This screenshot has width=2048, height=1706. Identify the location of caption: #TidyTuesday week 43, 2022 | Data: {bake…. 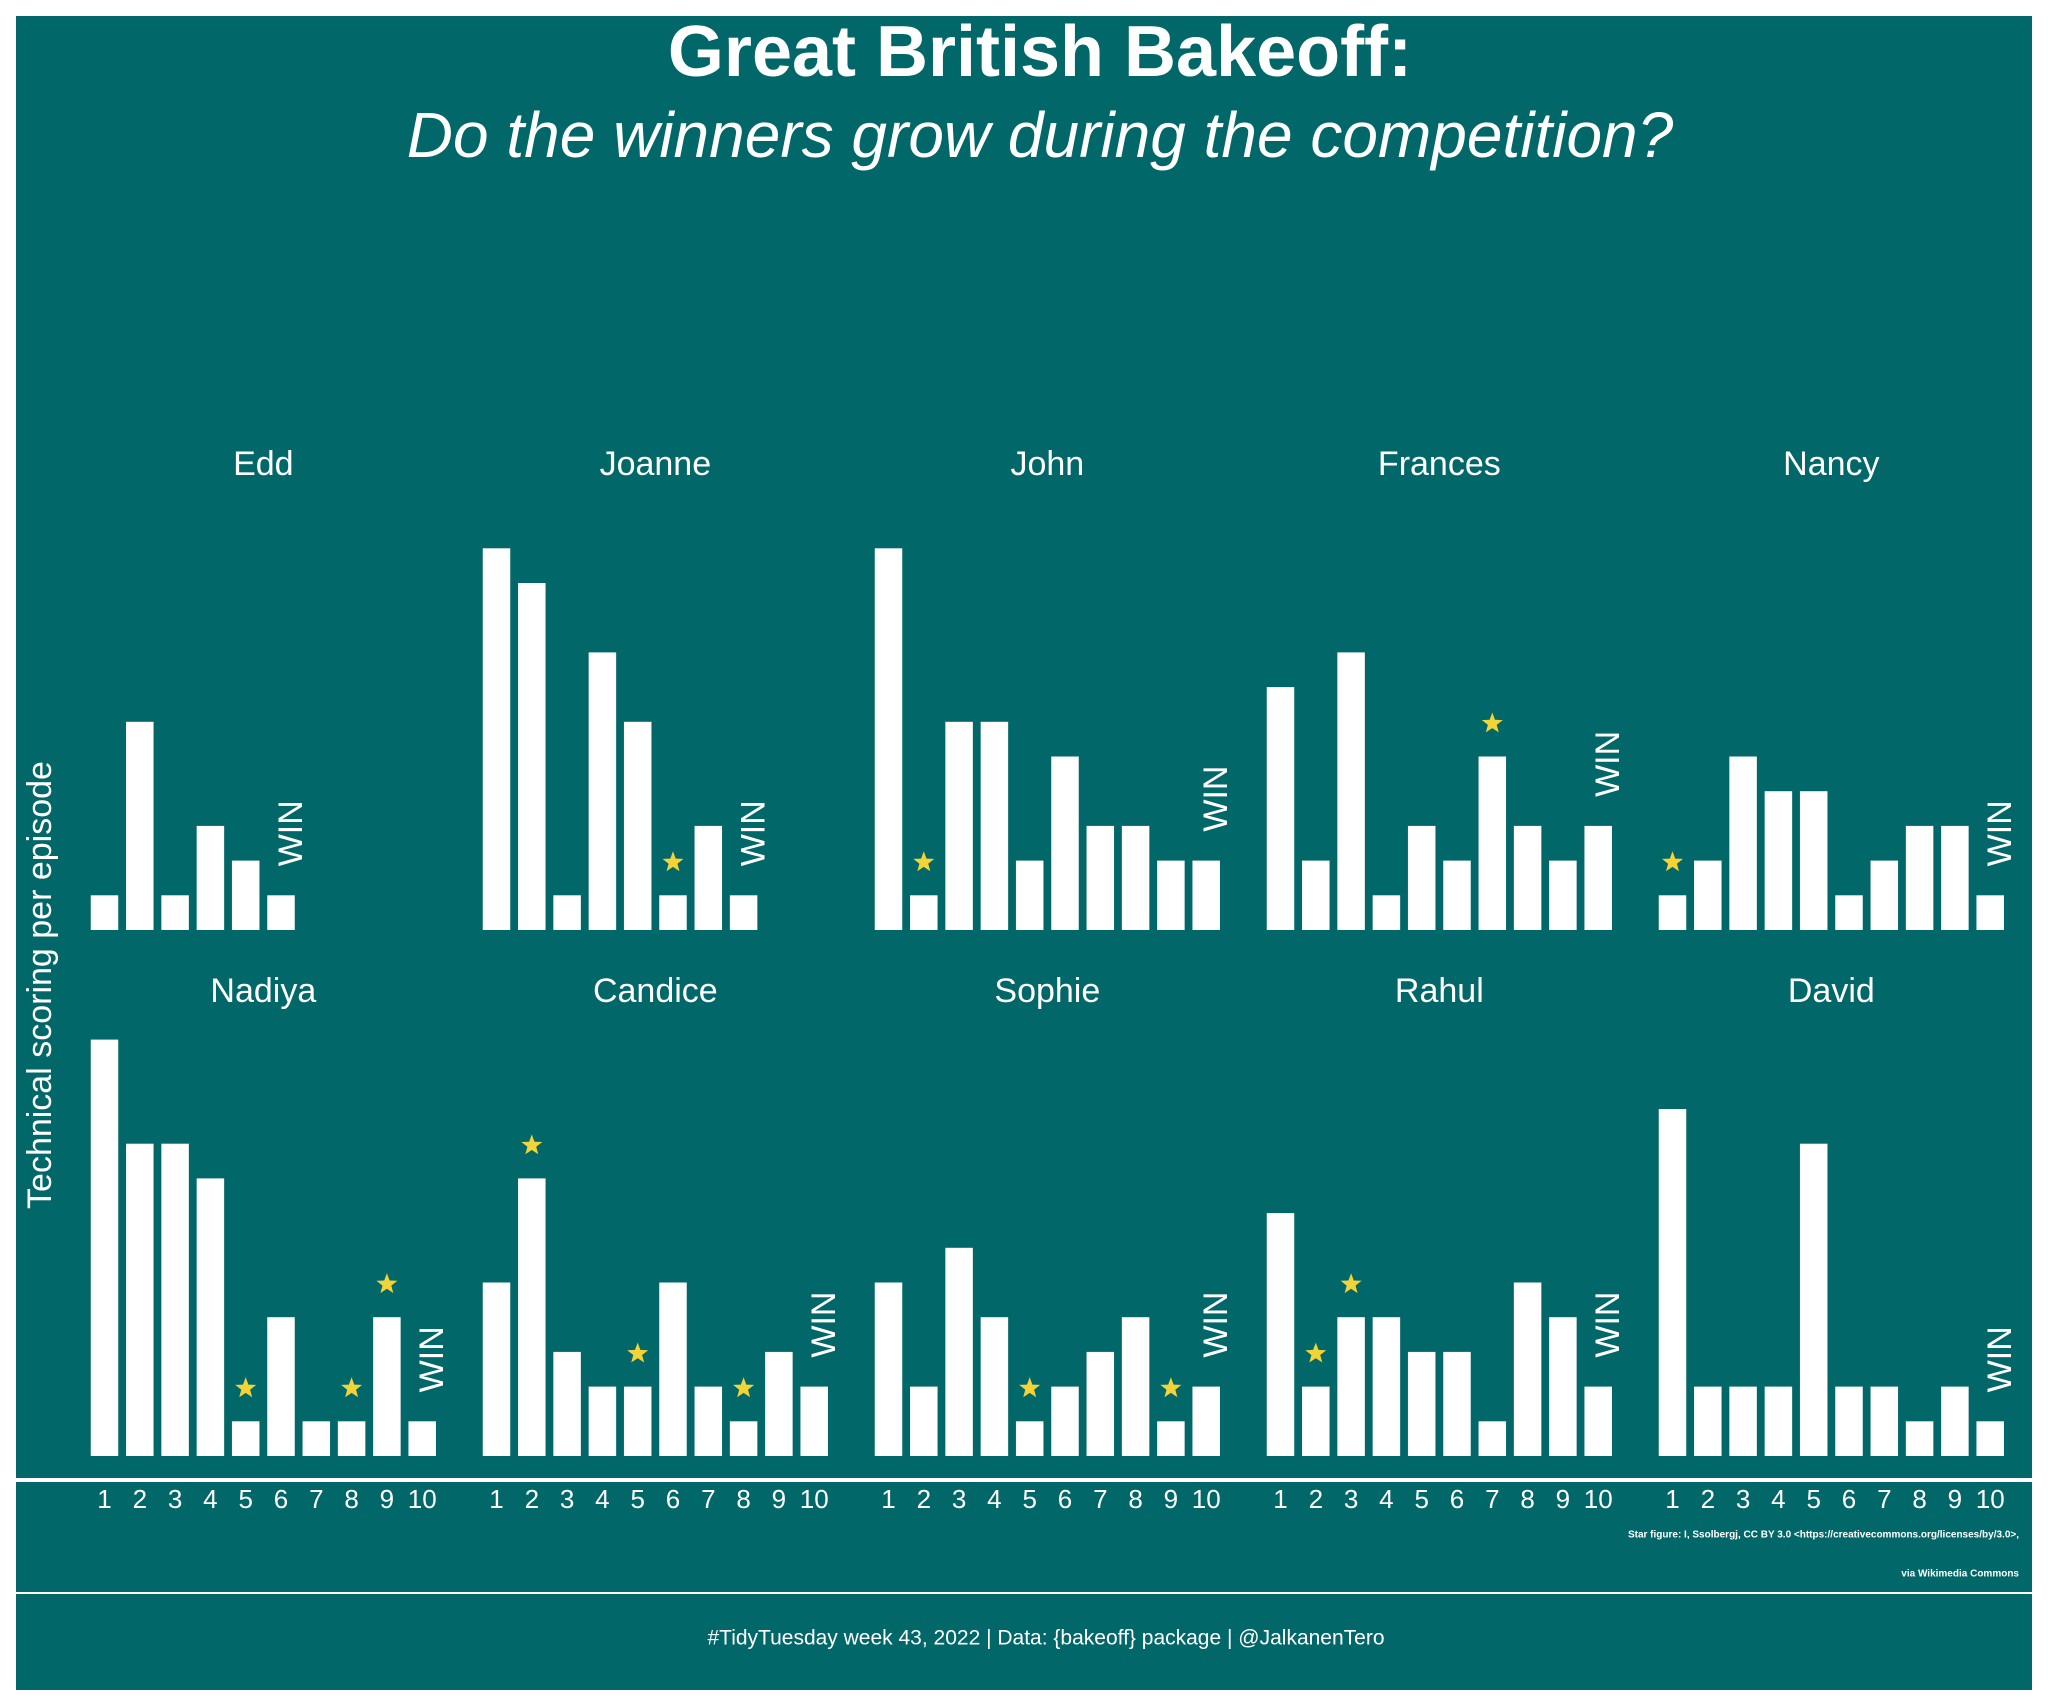
(1045, 1638).